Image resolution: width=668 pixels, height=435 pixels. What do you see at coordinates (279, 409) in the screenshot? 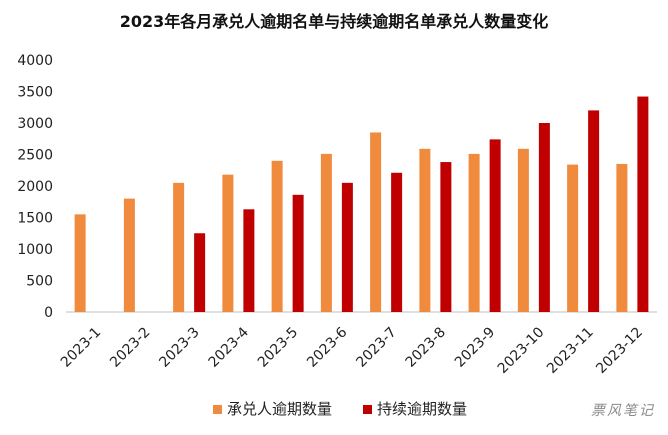
I see `legend-label: 承兑人逾期数量` at bounding box center [279, 409].